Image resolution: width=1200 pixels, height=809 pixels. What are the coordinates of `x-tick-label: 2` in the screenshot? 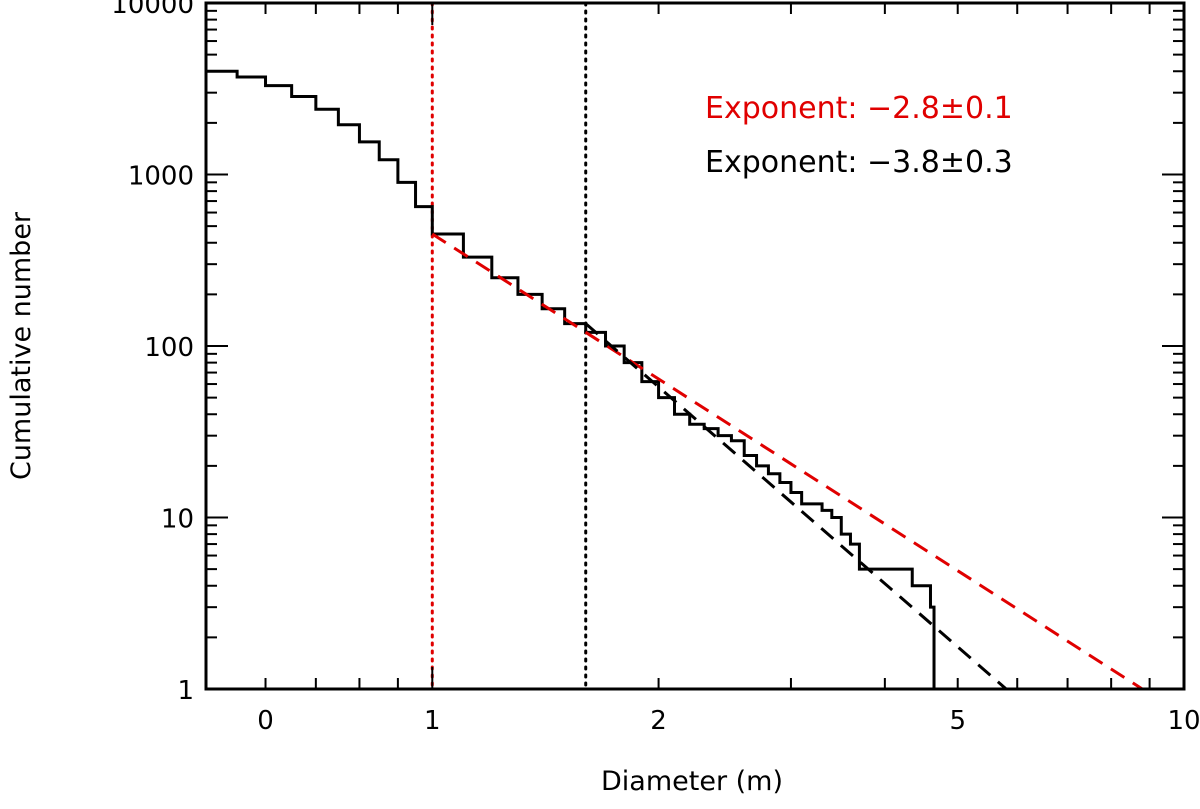 It's located at (658, 721).